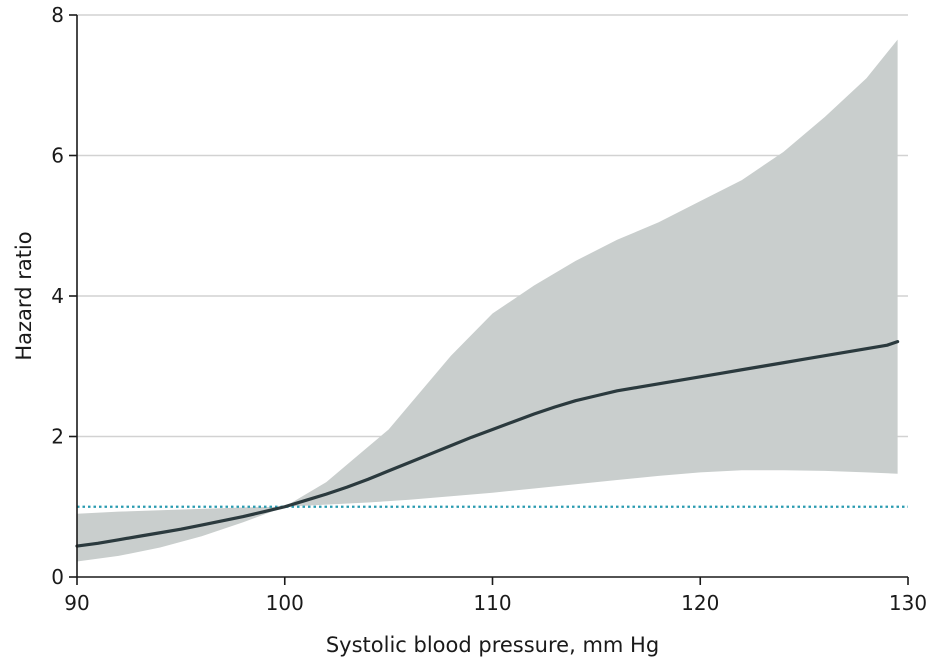  I want to click on x-tick-label: 110, so click(492, 603).